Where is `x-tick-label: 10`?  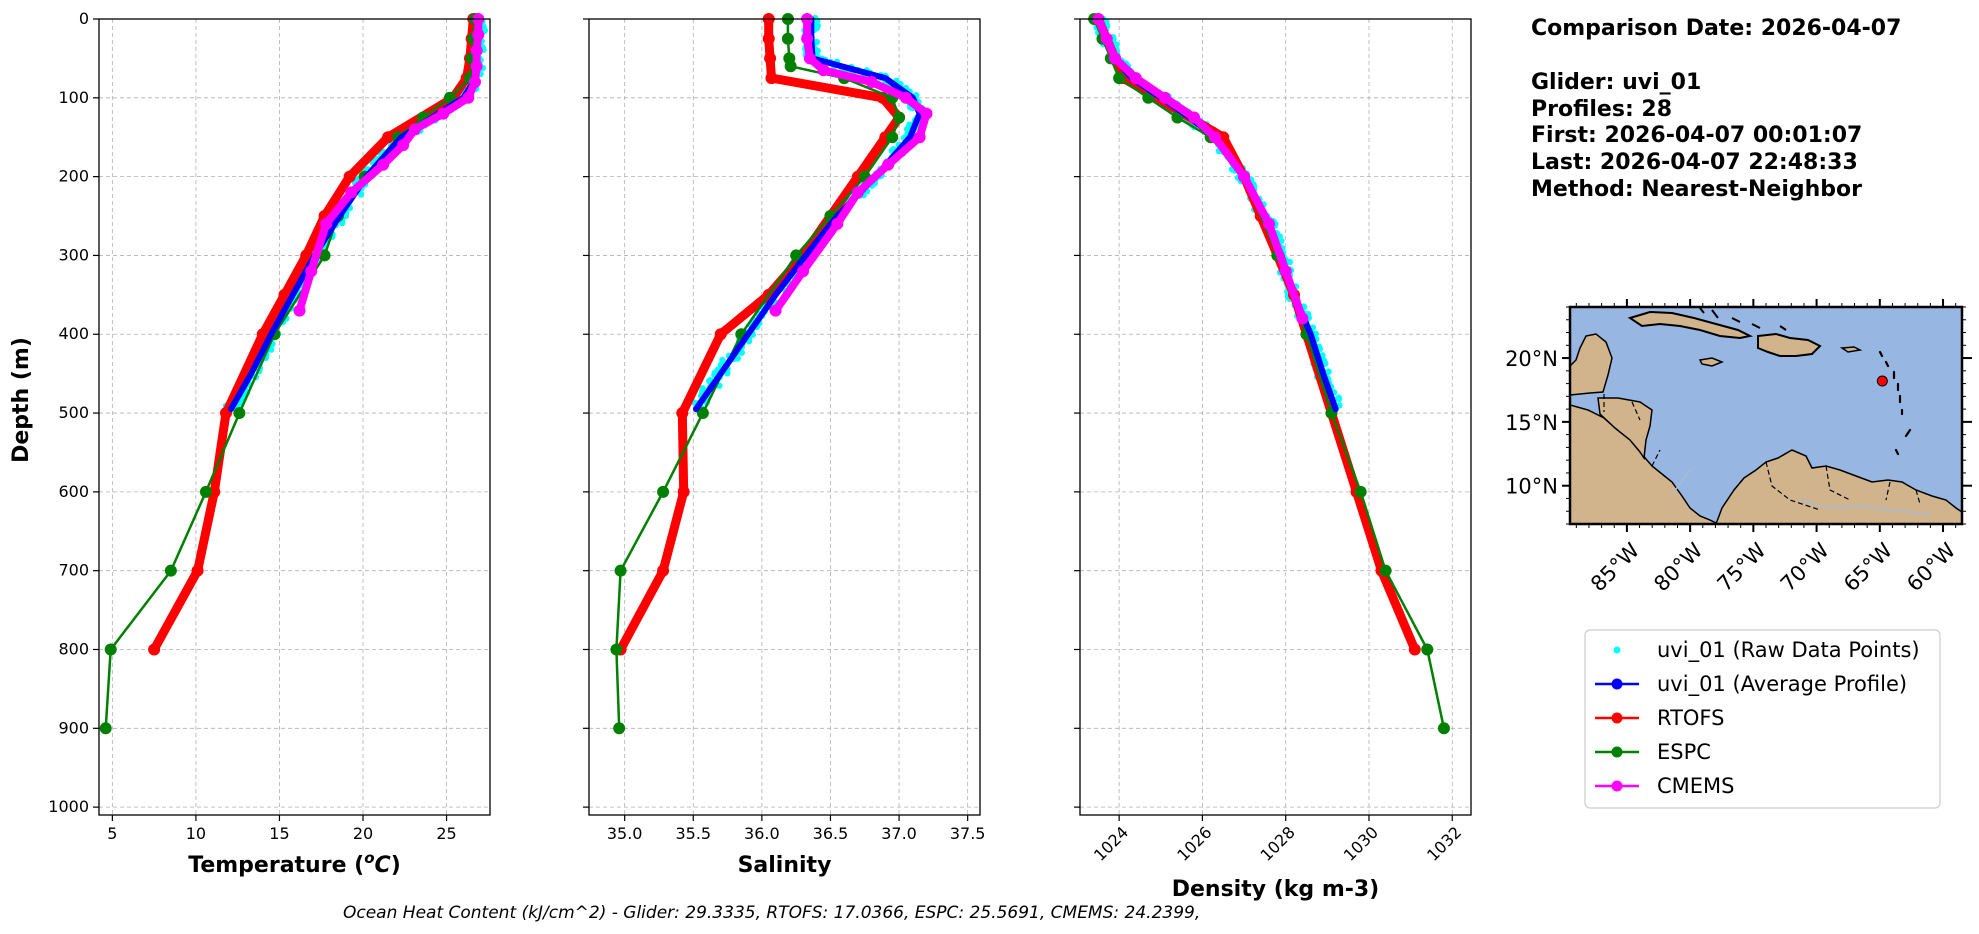
x-tick-label: 10 is located at coordinates (196, 833).